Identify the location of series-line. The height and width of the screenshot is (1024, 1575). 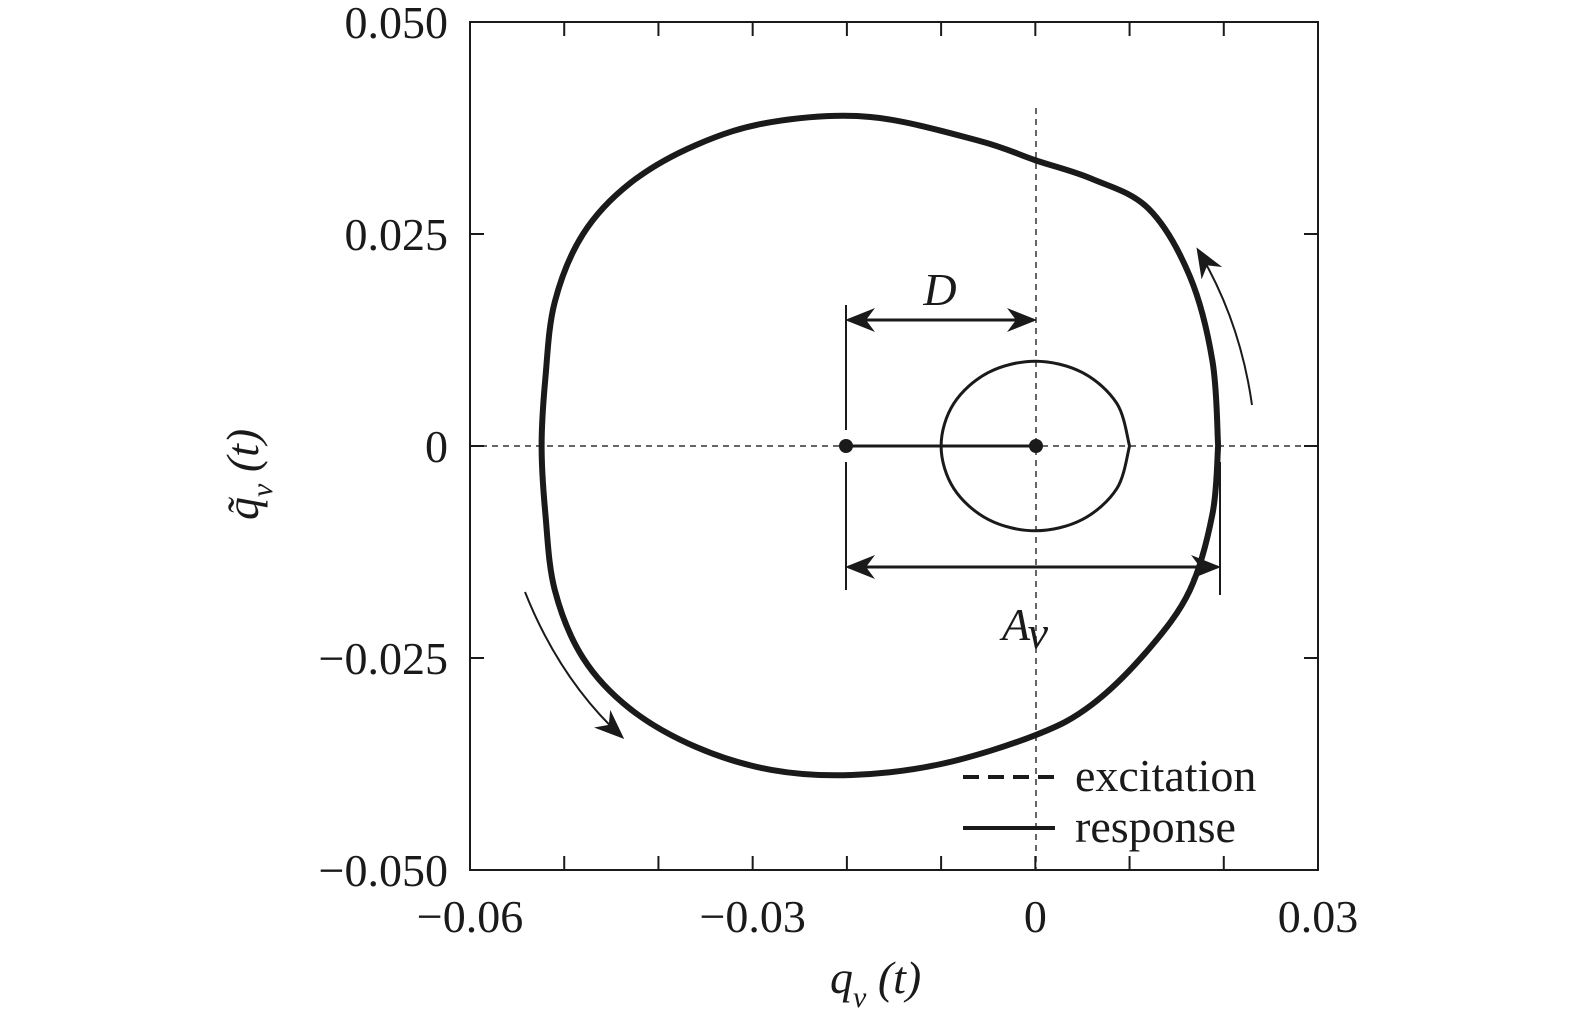
(1035, 446).